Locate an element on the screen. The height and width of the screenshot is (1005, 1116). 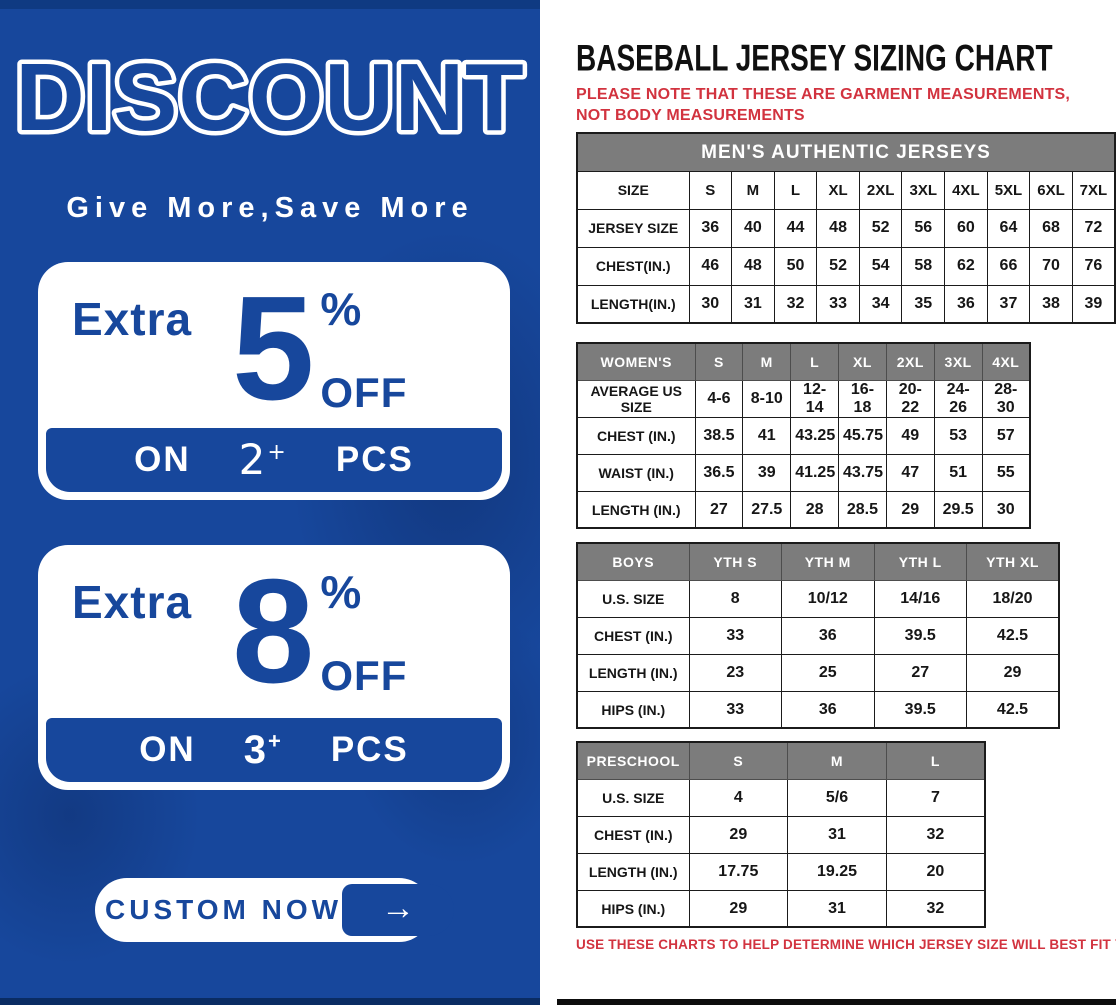
preschool-row-label: LENGTH (IN.) is located at coordinates (633, 871).